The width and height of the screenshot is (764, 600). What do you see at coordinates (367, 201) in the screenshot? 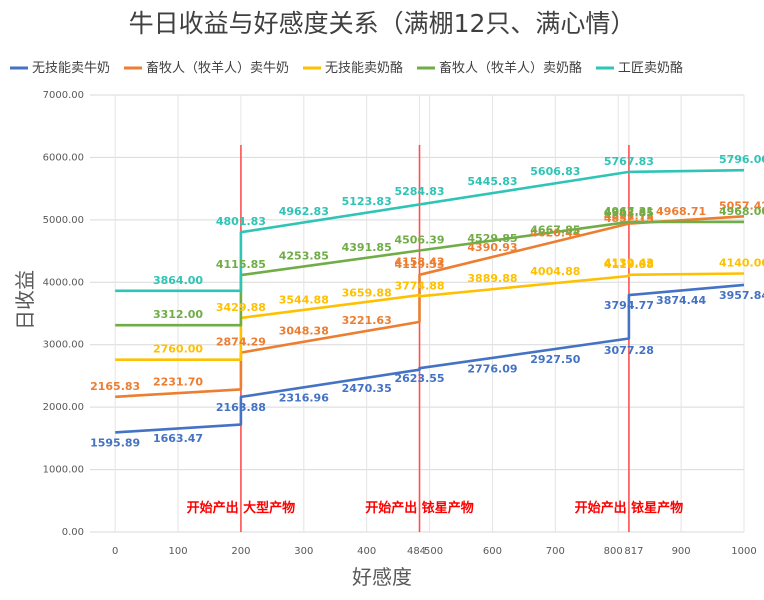
I see `data-label: 5123.83` at bounding box center [367, 201].